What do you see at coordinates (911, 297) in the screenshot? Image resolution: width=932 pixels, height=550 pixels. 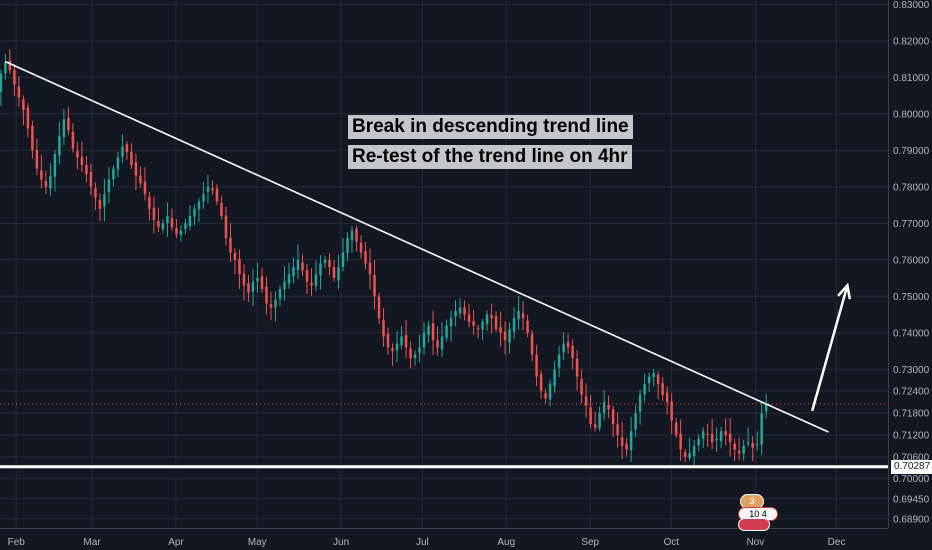 I see `y-tick-label: 0.75000` at bounding box center [911, 297].